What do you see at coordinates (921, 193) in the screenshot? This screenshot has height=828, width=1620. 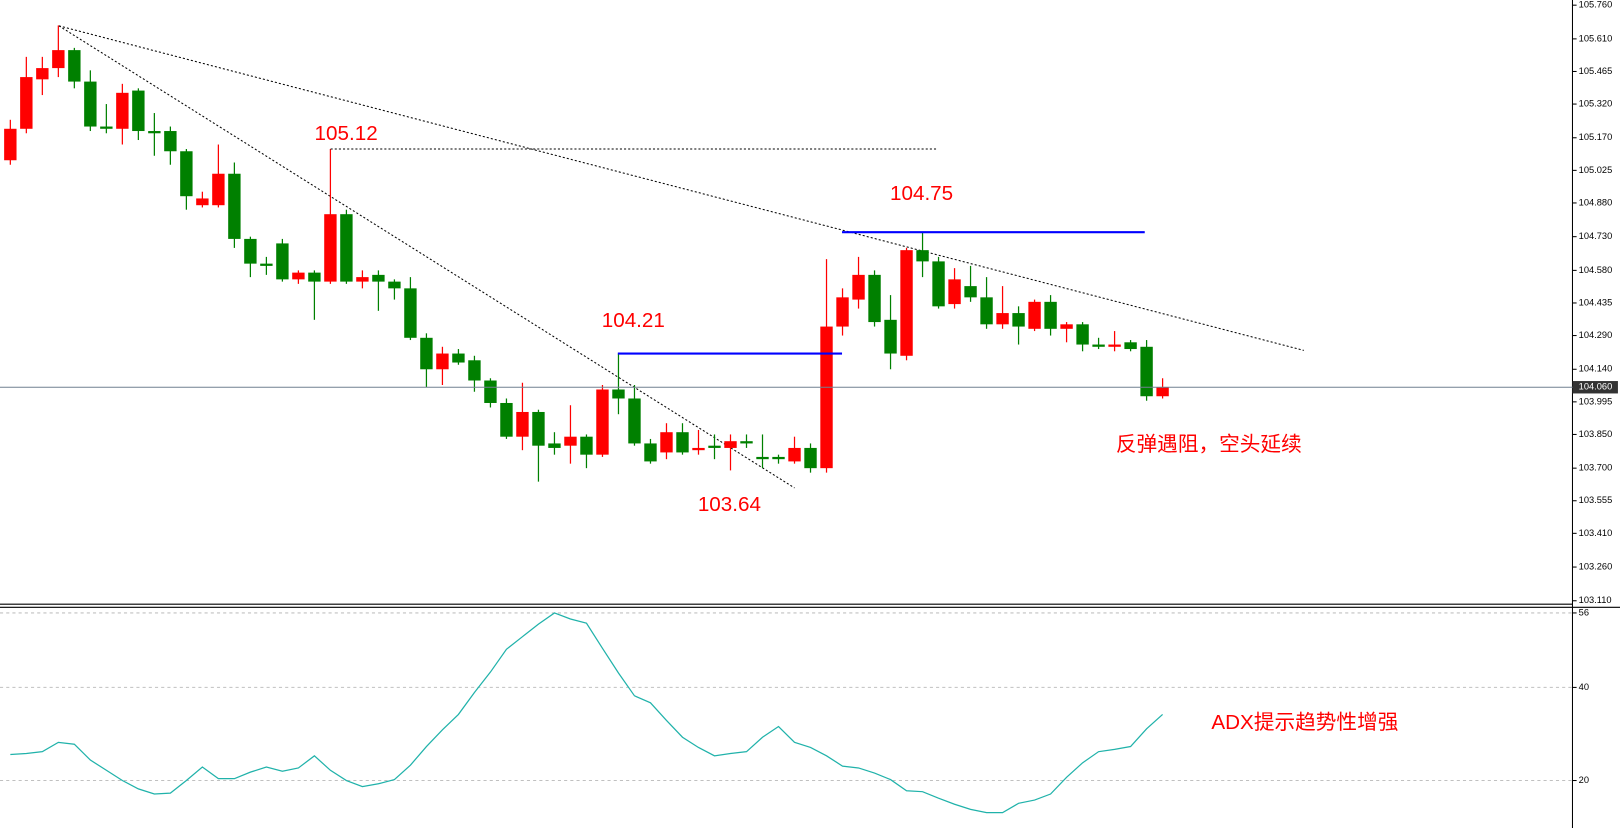 I see `level-label: 104.75` at bounding box center [921, 193].